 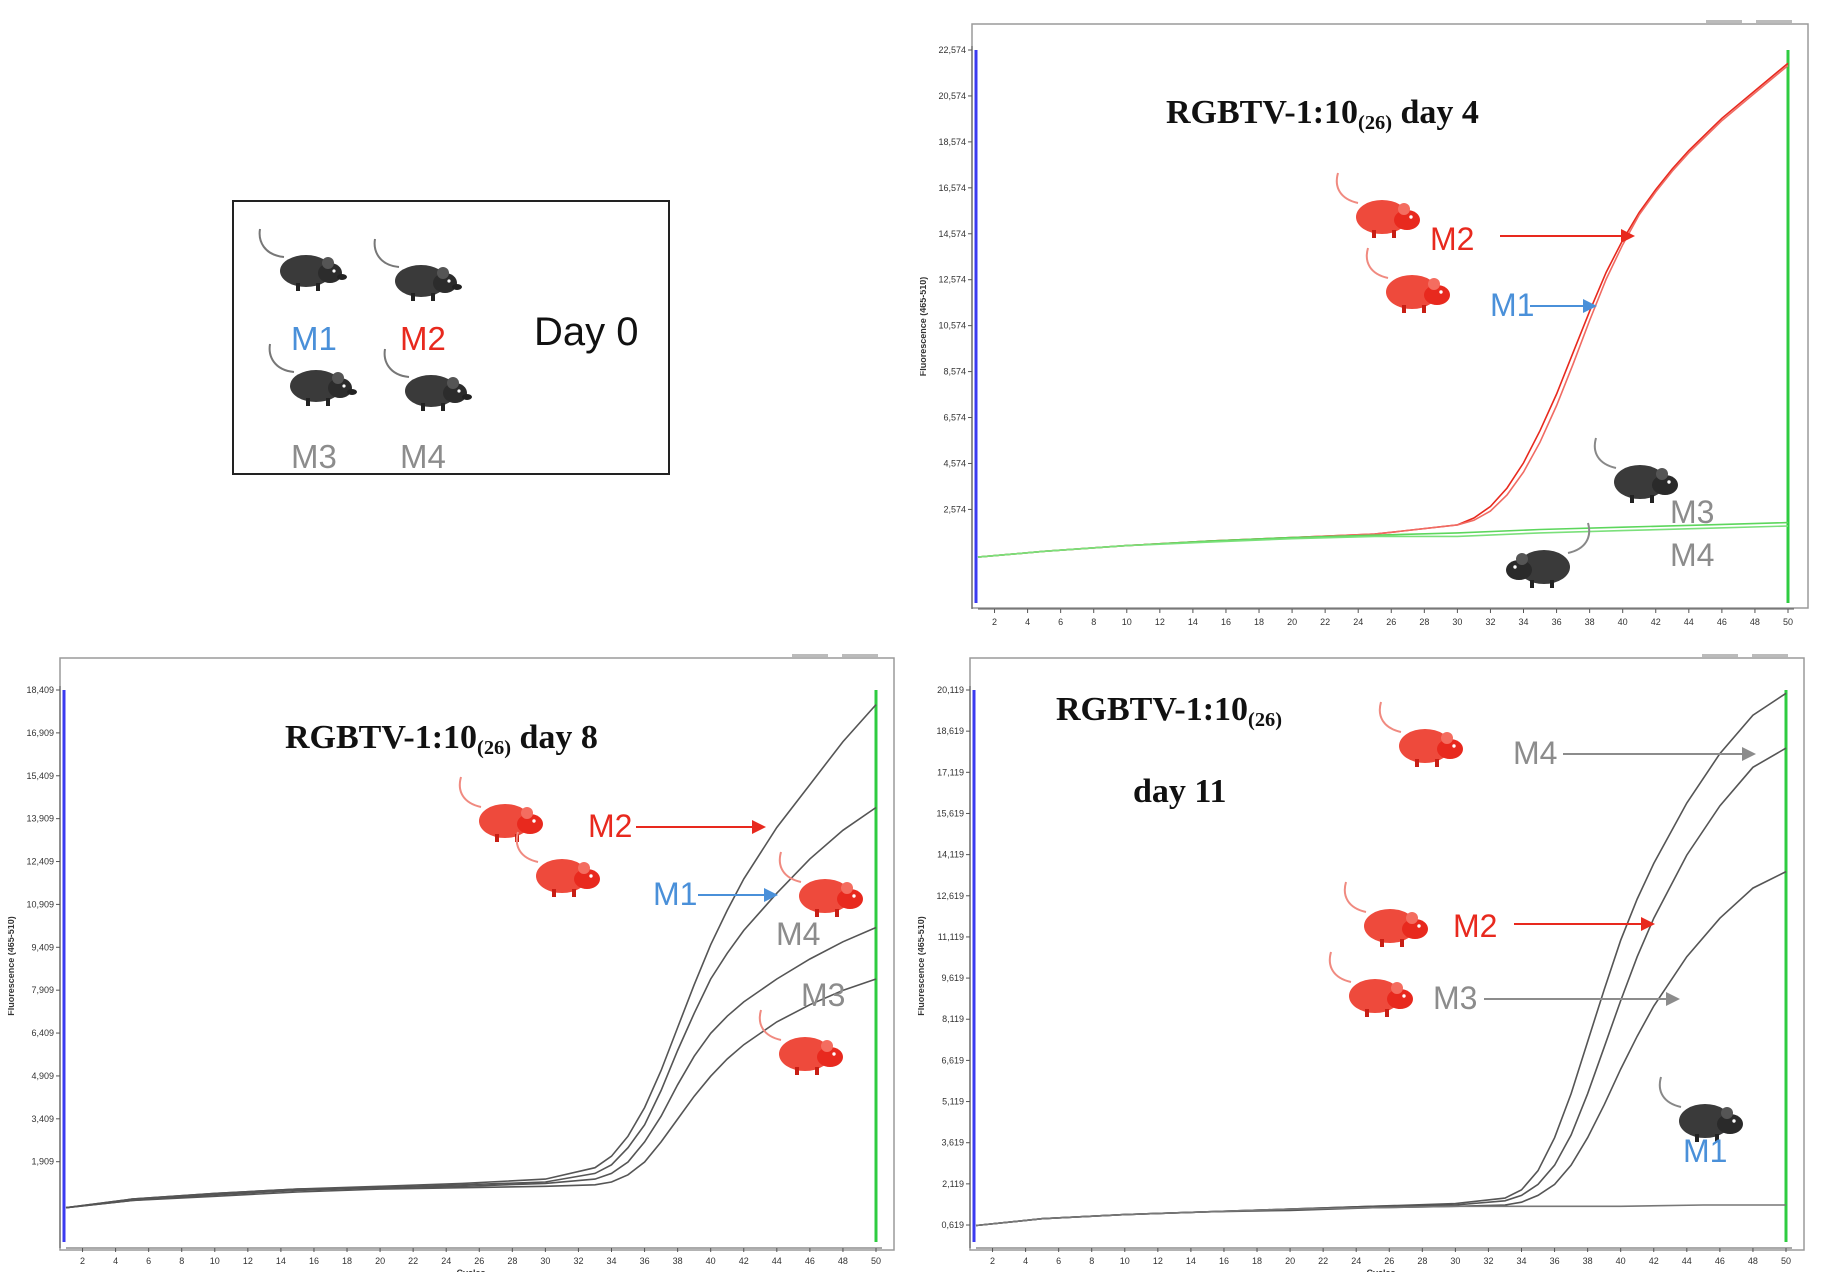 What do you see at coordinates (954, 509) in the screenshot?
I see `y-tick-label: 2,574` at bounding box center [954, 509].